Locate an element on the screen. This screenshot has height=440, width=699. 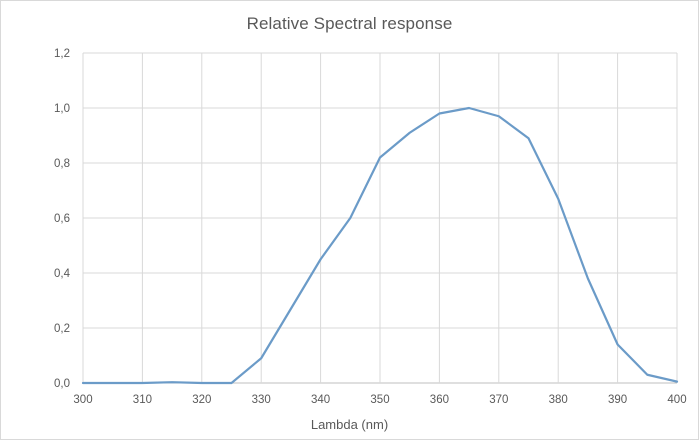
y-tick-label: 0,4 is located at coordinates (62, 274).